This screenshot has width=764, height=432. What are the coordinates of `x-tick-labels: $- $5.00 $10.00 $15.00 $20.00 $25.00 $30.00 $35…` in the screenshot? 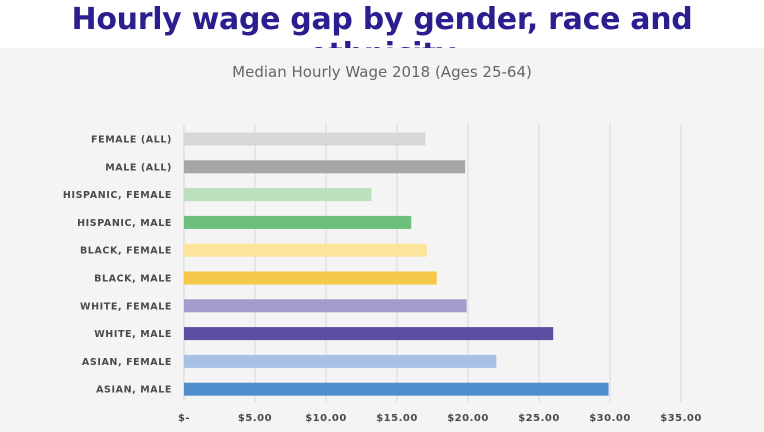 It's located at (440, 418).